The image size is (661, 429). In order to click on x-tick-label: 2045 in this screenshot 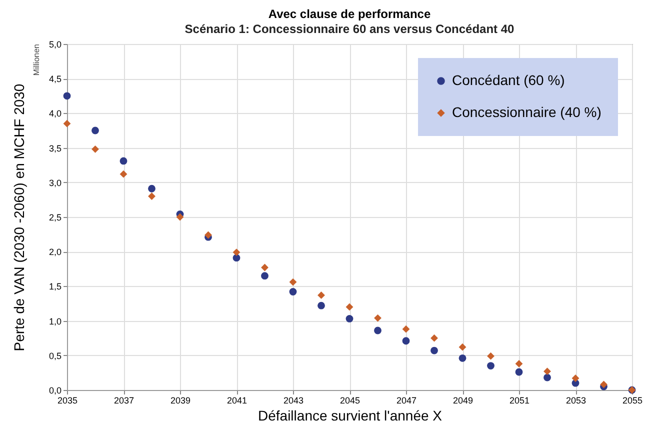, I will do `click(350, 401)`.